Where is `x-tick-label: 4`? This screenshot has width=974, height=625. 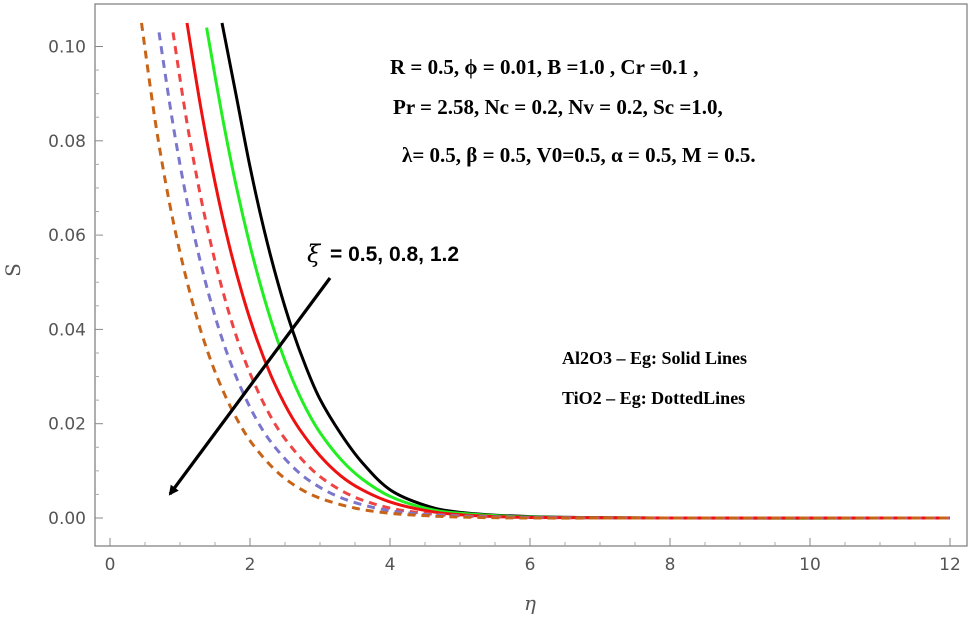 x-tick-label: 4 is located at coordinates (390, 565).